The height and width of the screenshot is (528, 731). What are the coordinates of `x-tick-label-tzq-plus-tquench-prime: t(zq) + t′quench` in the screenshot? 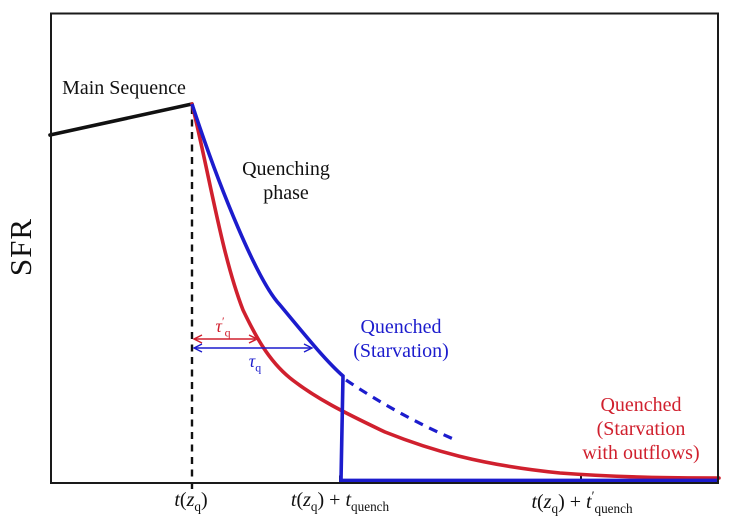 It's located at (582, 502).